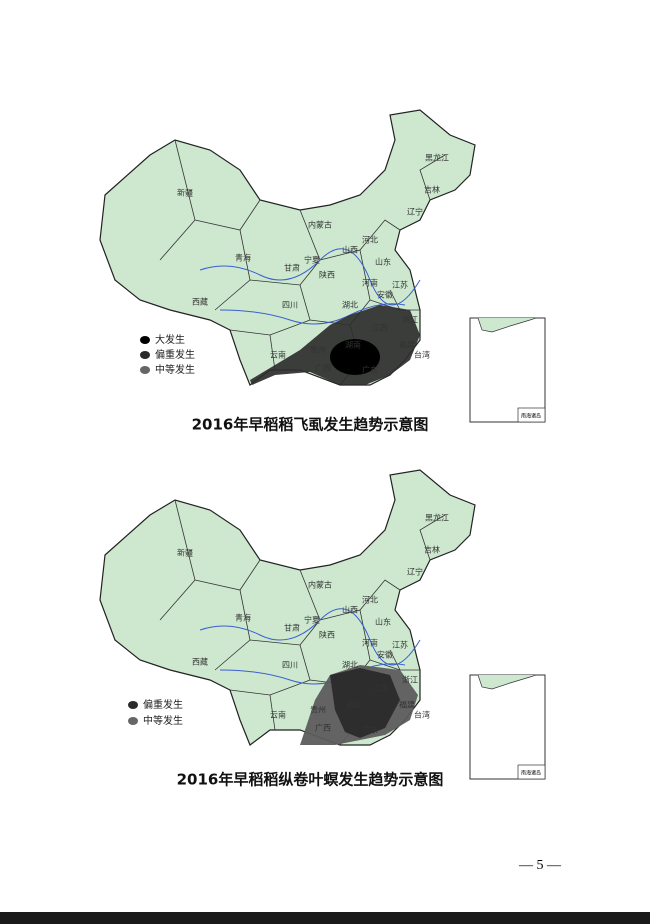 This screenshot has height=924, width=650. Describe the element at coordinates (310, 425) in the screenshot. I see `map-title: 2016年早稻稻飞虱发生趋势示意图` at that location.